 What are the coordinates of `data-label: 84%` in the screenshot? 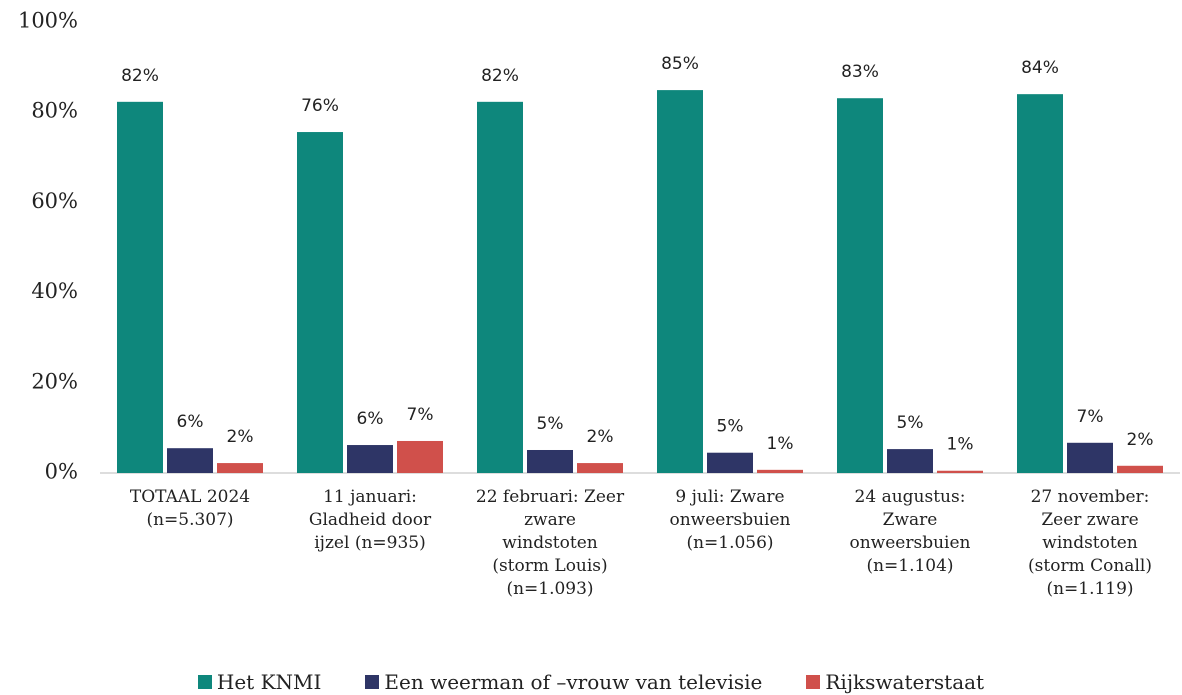 It's located at (1040, 68).